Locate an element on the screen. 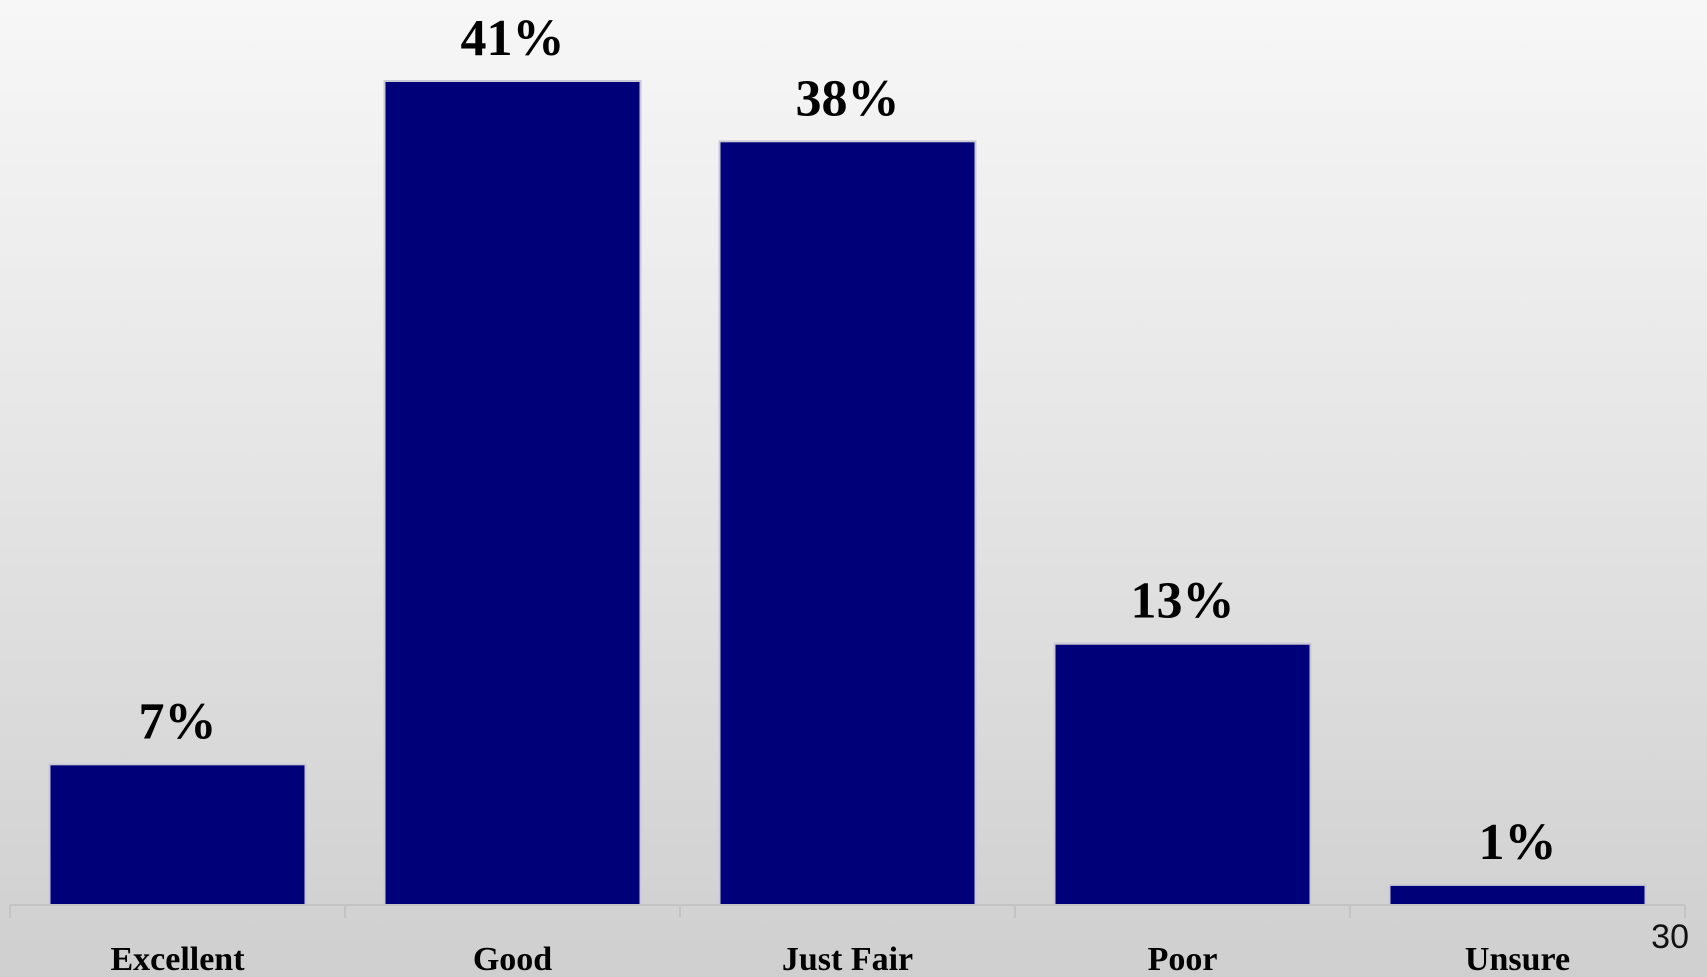 The height and width of the screenshot is (977, 1707). x-axis is located at coordinates (847, 911).